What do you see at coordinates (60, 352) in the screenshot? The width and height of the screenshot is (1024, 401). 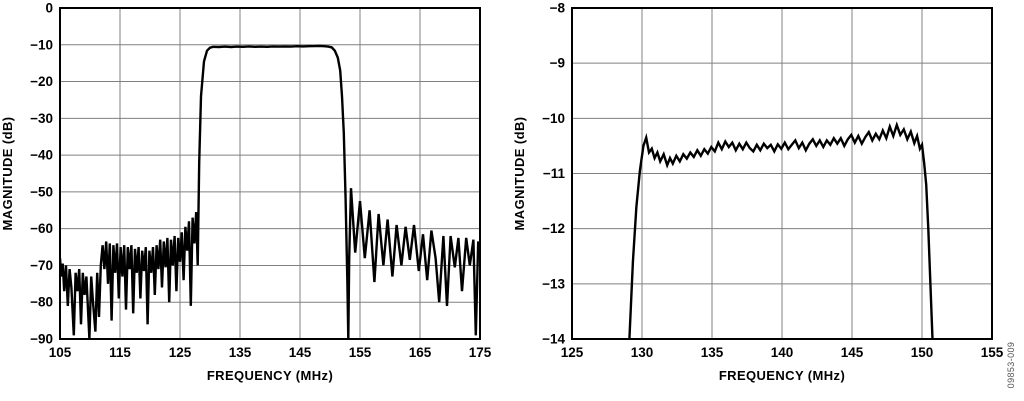 I see `x-tick-label: 105` at bounding box center [60, 352].